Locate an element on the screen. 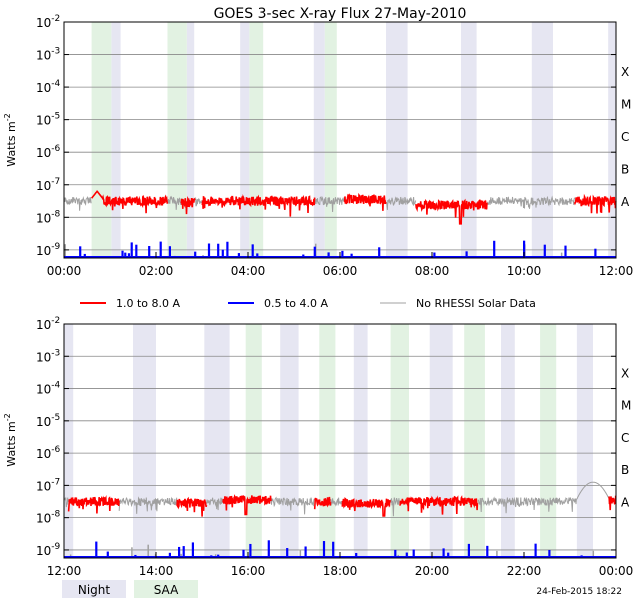 This screenshot has width=640, height=600. legend-no-rhessi-label: No RHESSI Solar Data is located at coordinates (476, 303).